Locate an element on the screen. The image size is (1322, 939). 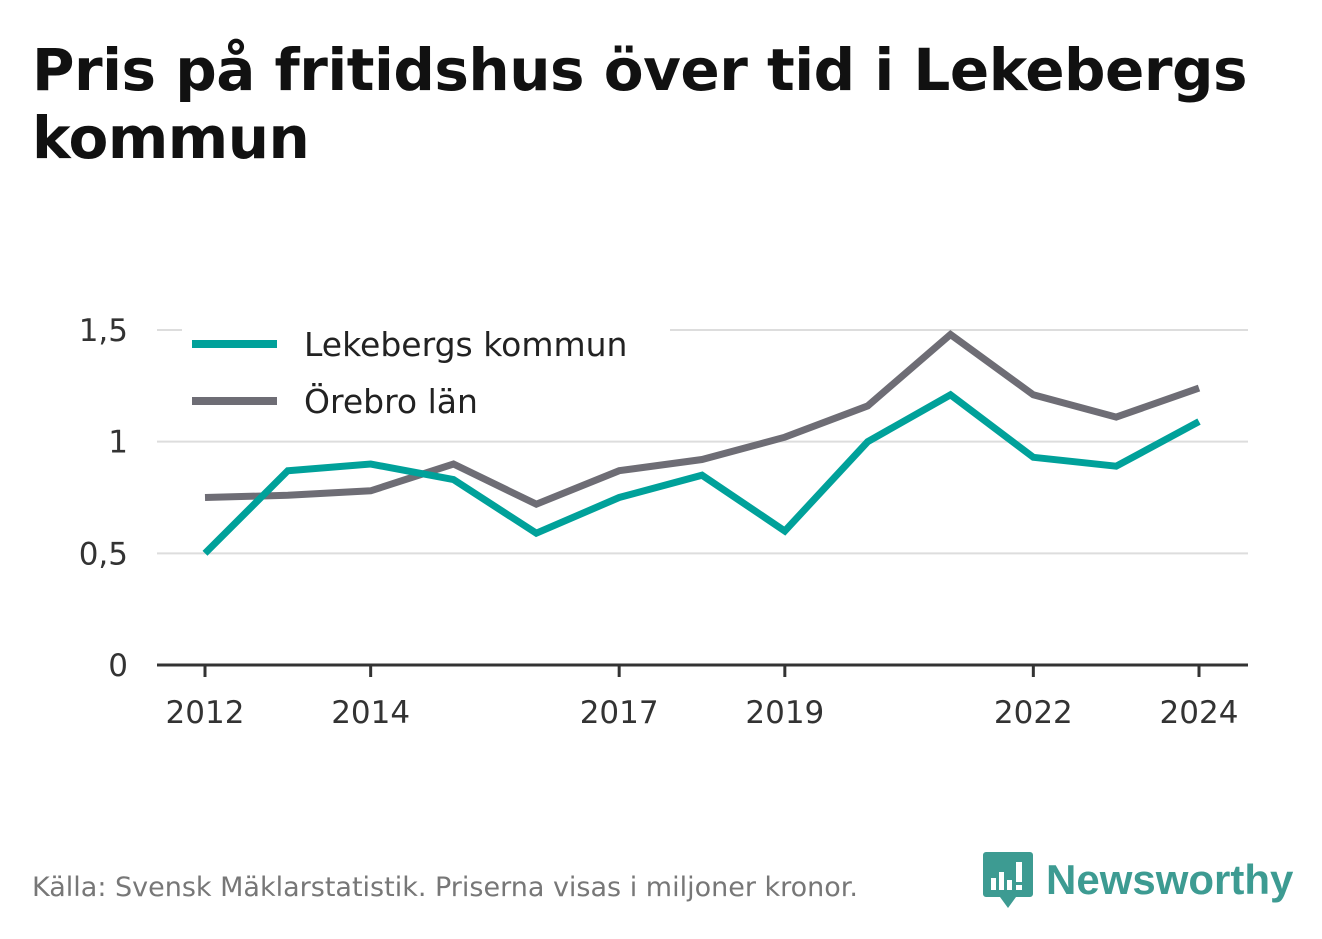
y-axis-ticks: 0 0,5 1 1,5 is located at coordinates (103, 498).